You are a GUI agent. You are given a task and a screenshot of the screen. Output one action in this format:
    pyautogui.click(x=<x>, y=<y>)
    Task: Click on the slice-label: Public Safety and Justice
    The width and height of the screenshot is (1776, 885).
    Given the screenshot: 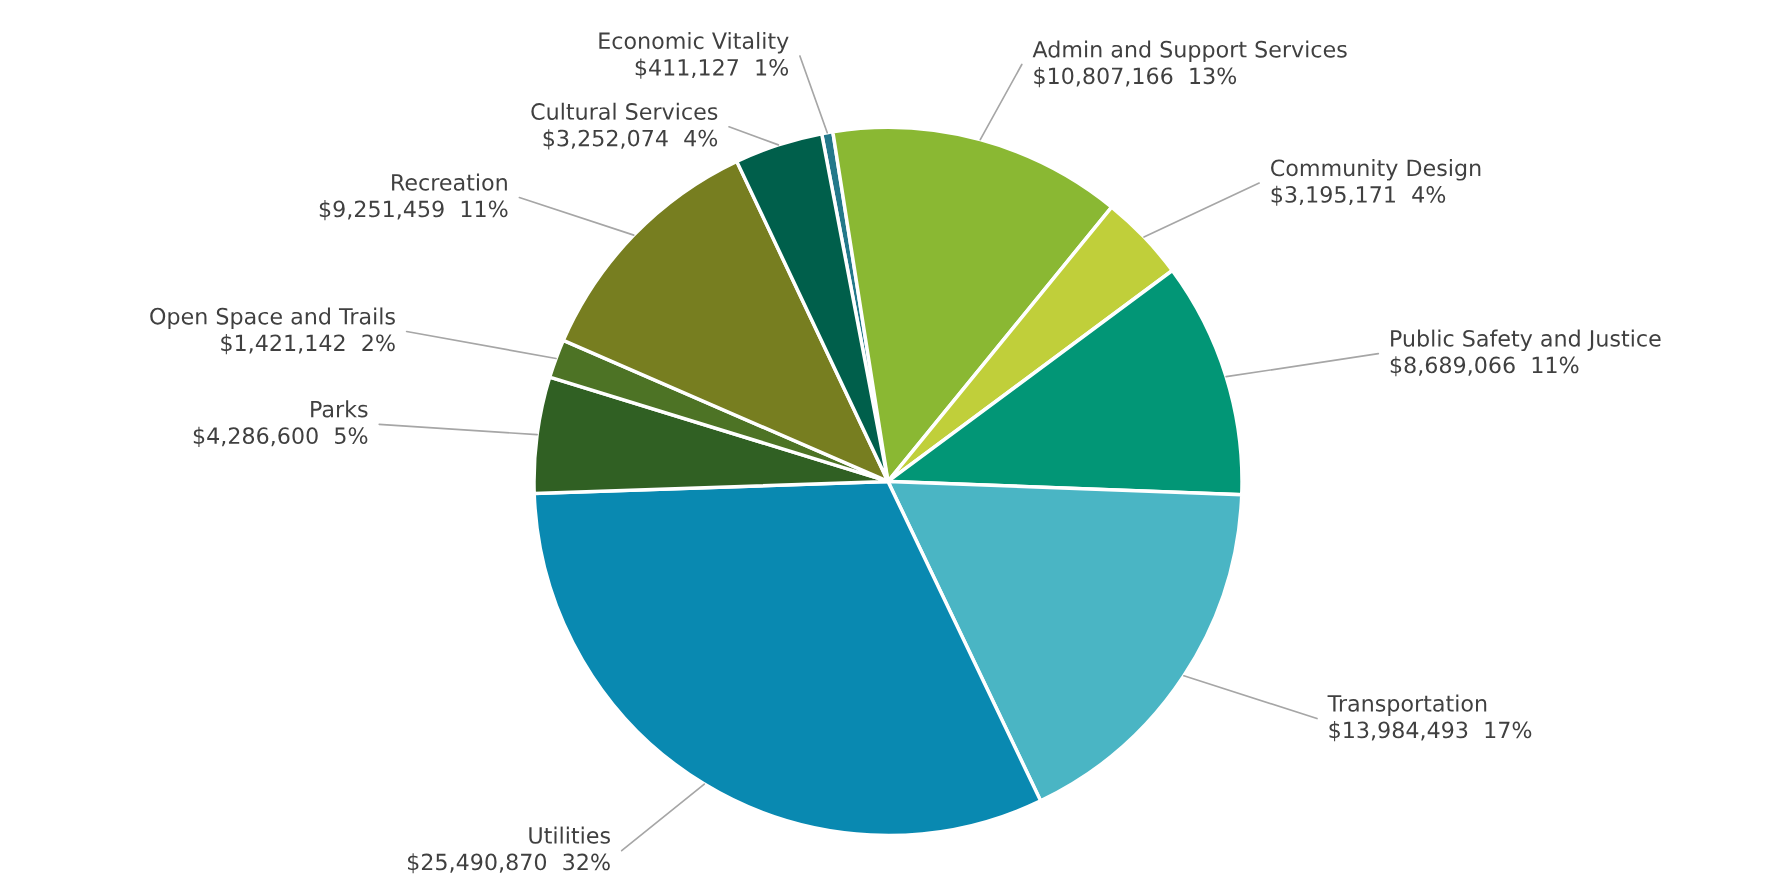 What is the action you would take?
    pyautogui.click(x=1526, y=340)
    